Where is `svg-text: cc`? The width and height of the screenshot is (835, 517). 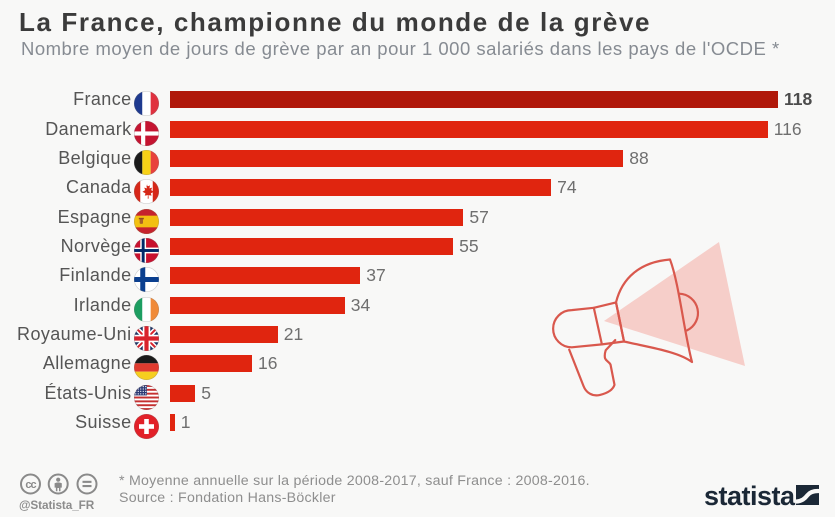
svg-text: cc is located at coordinates (30, 485).